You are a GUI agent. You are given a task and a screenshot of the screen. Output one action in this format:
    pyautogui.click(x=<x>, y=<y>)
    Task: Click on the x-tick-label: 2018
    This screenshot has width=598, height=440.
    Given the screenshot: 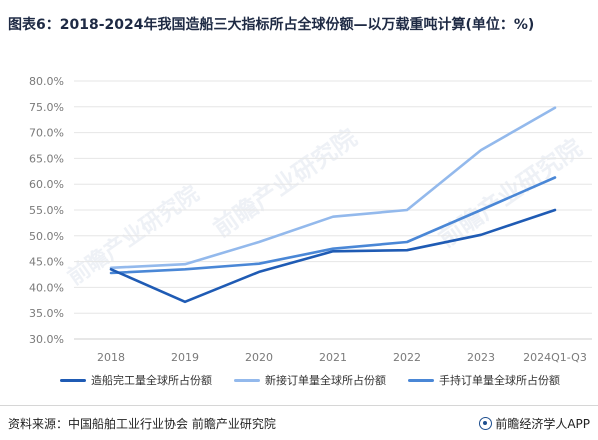 What is the action you would take?
    pyautogui.click(x=111, y=357)
    